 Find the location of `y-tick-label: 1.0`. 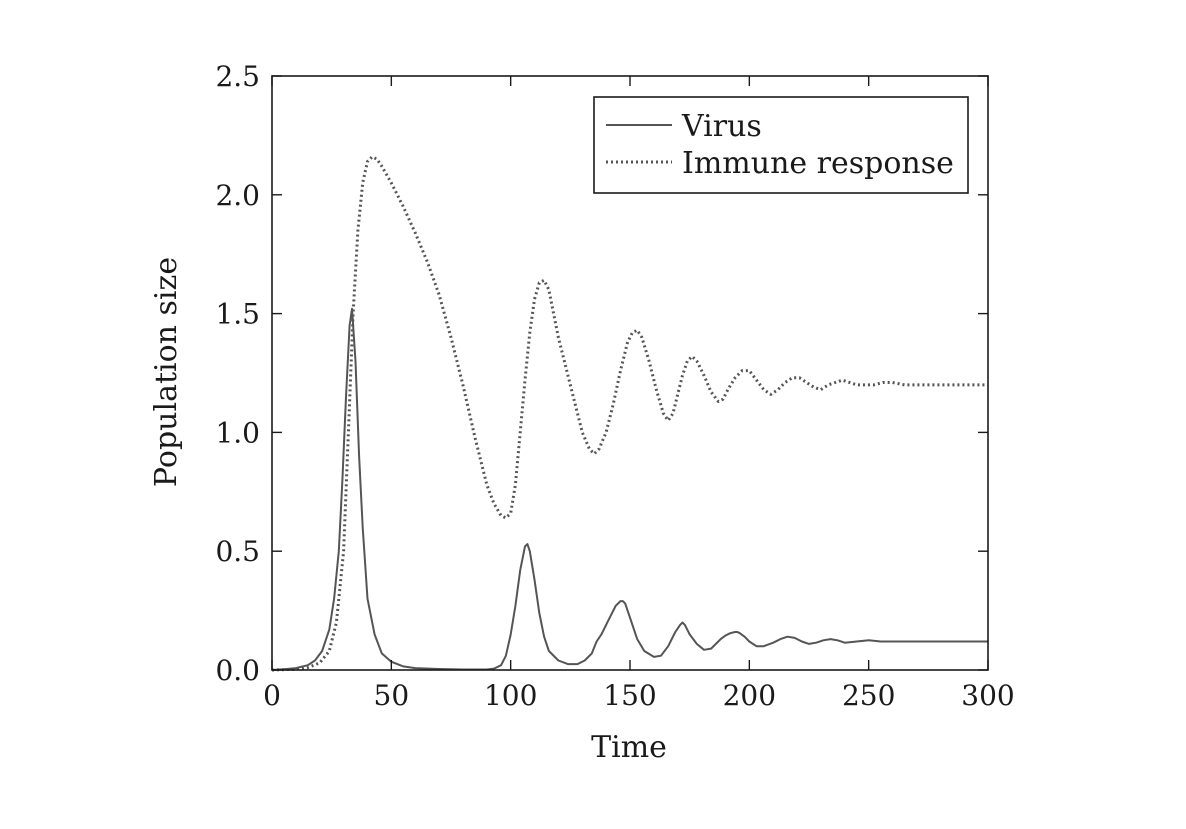

y-tick-label: 1.0 is located at coordinates (237, 432).